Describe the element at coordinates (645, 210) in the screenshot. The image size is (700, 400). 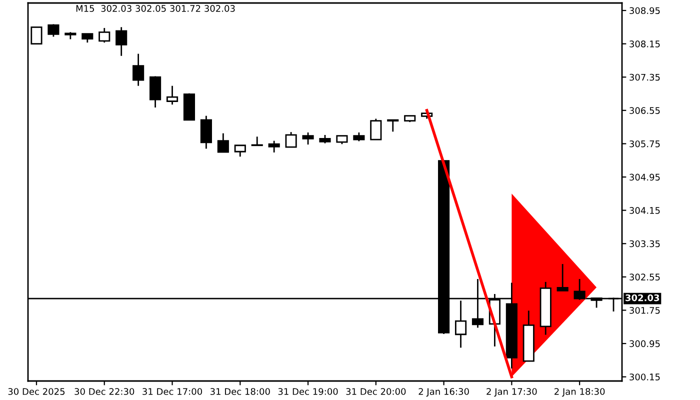
I see `y-tick-label: 304.15` at that location.